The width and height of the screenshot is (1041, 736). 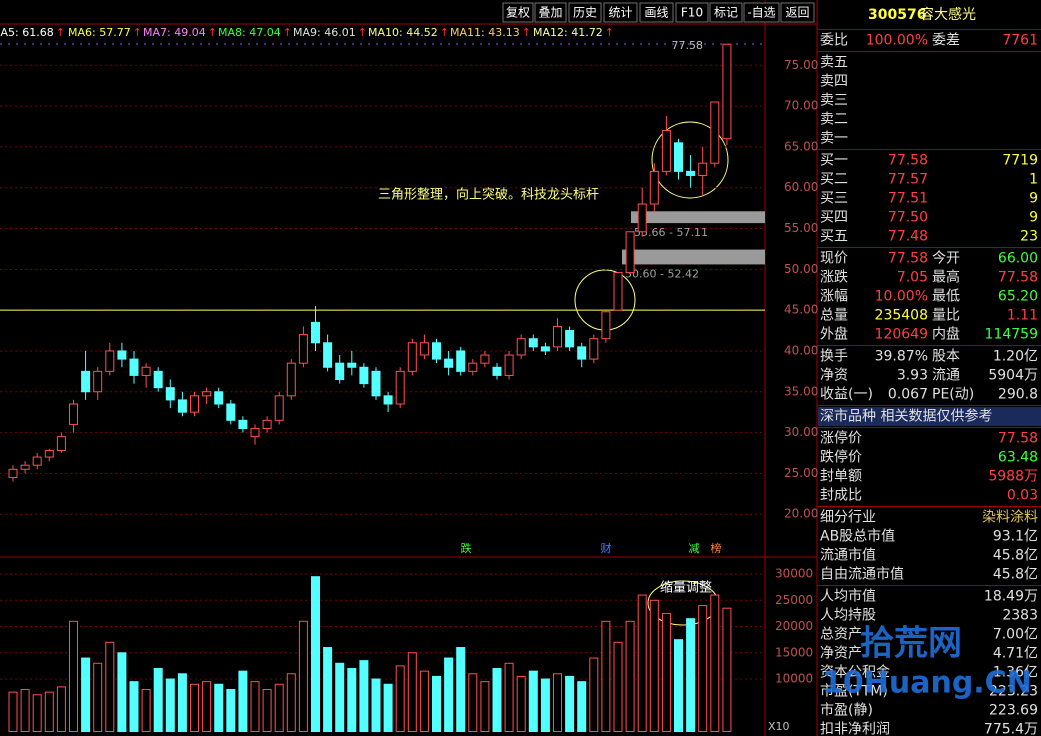 I want to click on panel-value: 7761, so click(x=1020, y=41).